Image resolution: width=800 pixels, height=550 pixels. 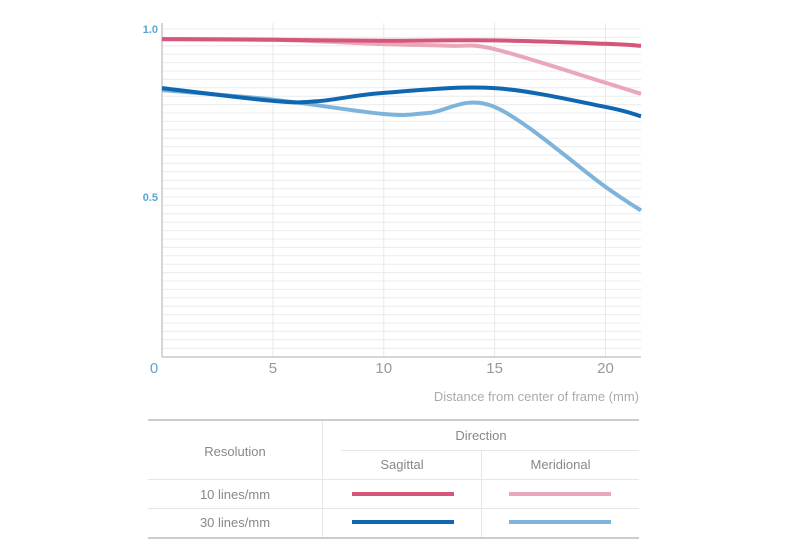 What do you see at coordinates (401, 102) in the screenshot?
I see `series-line-30-lines-mm-sagittal` at bounding box center [401, 102].